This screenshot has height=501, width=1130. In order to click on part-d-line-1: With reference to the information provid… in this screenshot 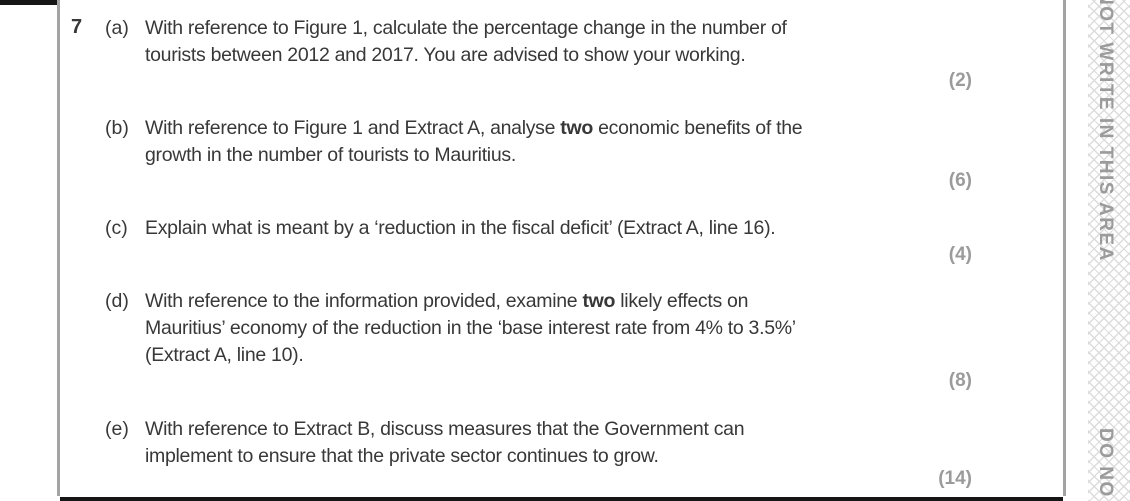, I will do `click(446, 301)`.